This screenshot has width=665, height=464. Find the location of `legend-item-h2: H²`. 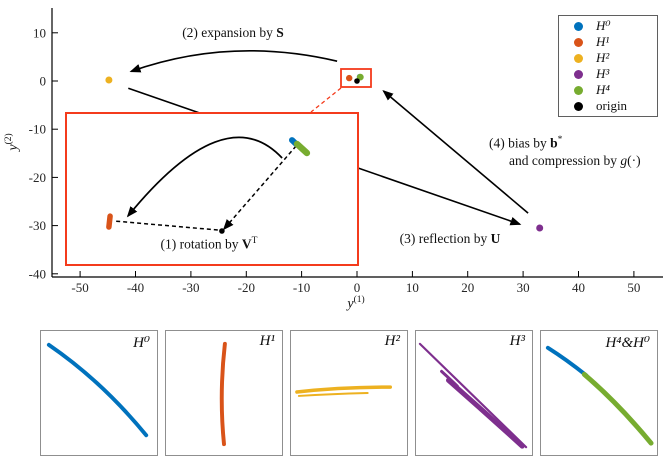

legend-item-h2: H² is located at coordinates (608, 58).